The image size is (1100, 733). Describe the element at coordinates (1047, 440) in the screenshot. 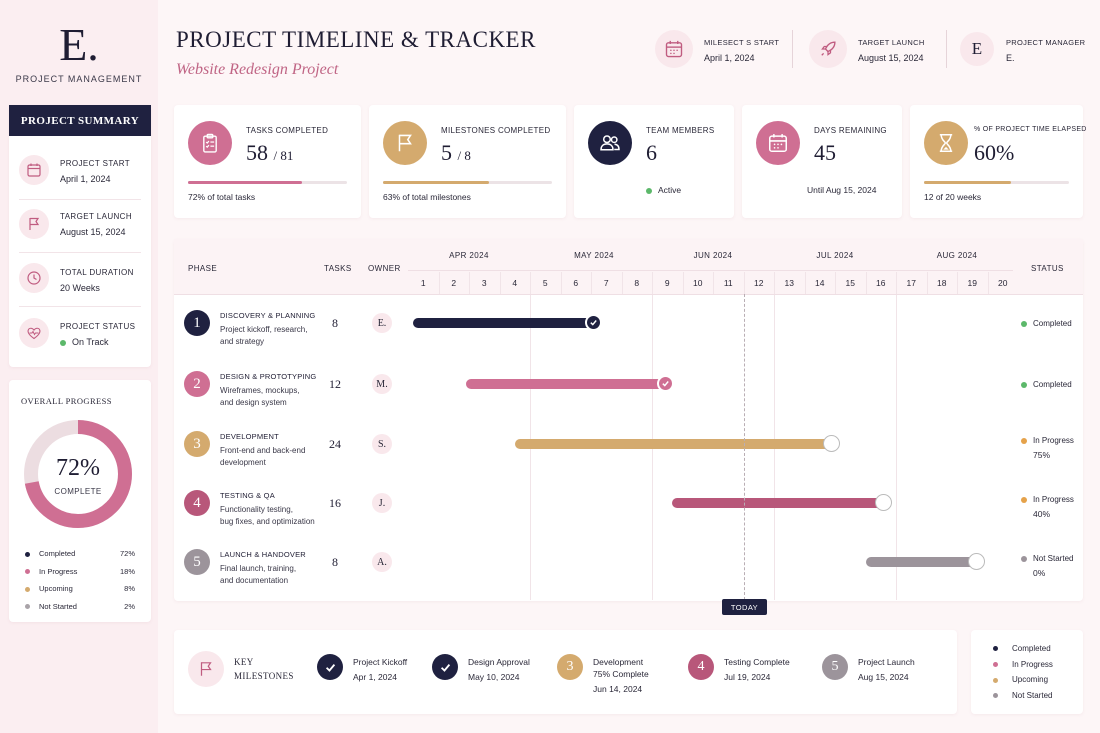

I see `phase-status: In Progress` at that location.